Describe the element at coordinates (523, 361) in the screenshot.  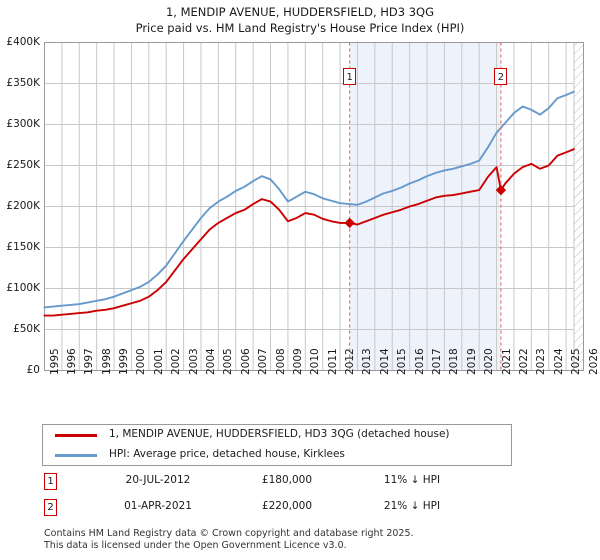
I see `x-axis-tick-label: 2022` at that location.